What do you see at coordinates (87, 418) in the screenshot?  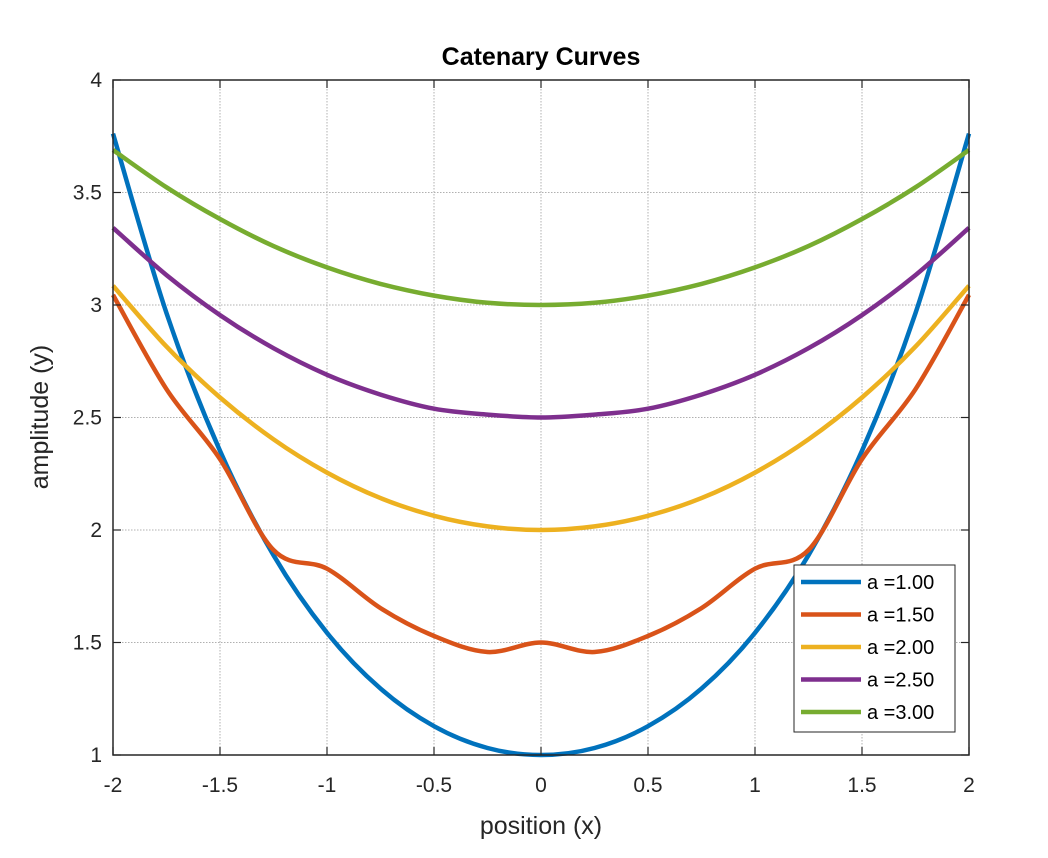 I see `y-tick-label: 2.5` at bounding box center [87, 418].